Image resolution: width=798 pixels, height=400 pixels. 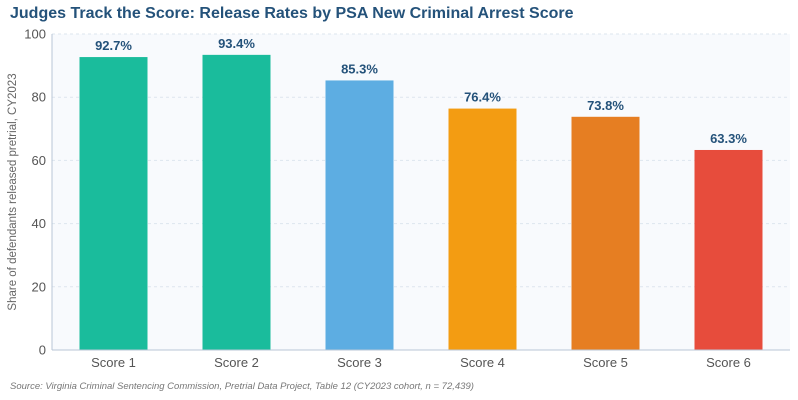 What do you see at coordinates (482, 362) in the screenshot?
I see `x-tick-label: Score 4` at bounding box center [482, 362].